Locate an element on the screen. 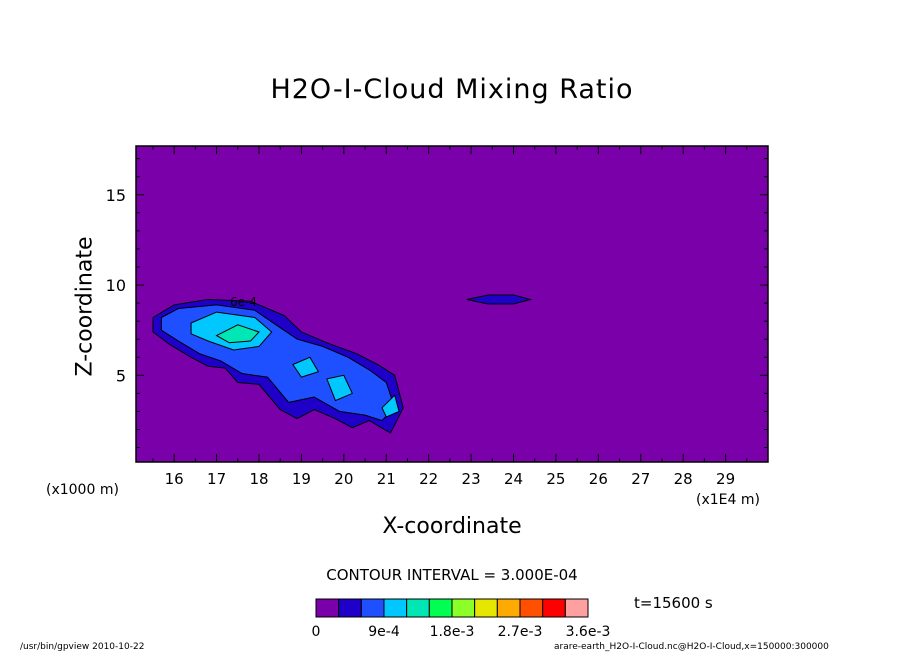 This screenshot has height=654, width=904. colorbar-tick-label: 0 is located at coordinates (316, 632).